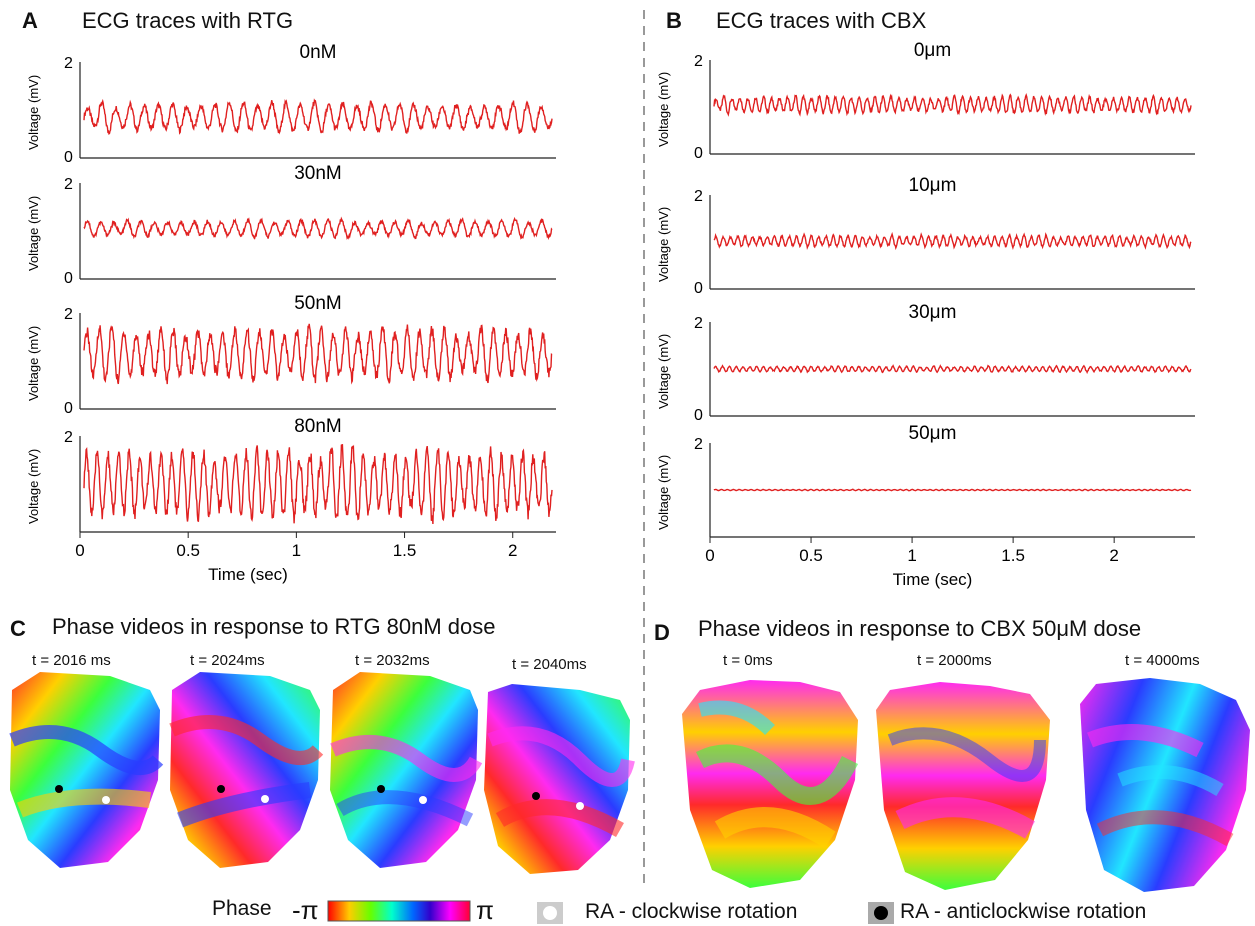 This screenshot has width=1255, height=926. What do you see at coordinates (246, 770) in the screenshot?
I see `phase-map-c2` at bounding box center [246, 770].